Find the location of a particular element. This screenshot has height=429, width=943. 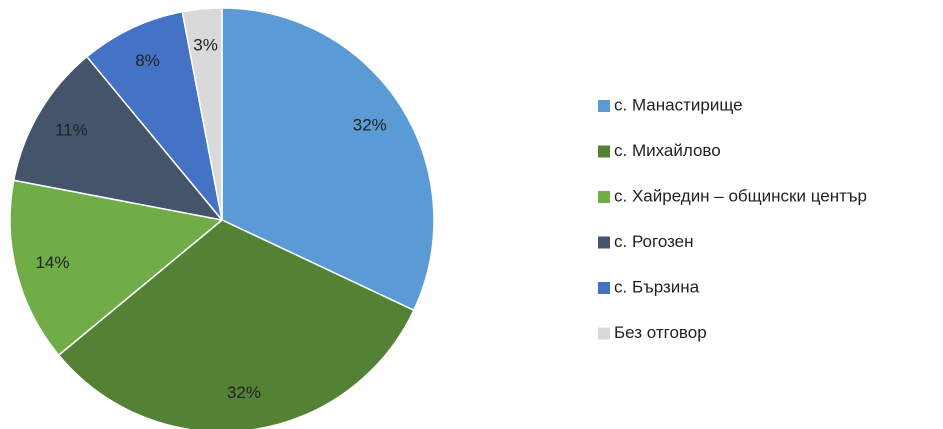

legend-label: с. Бързина is located at coordinates (657, 286).